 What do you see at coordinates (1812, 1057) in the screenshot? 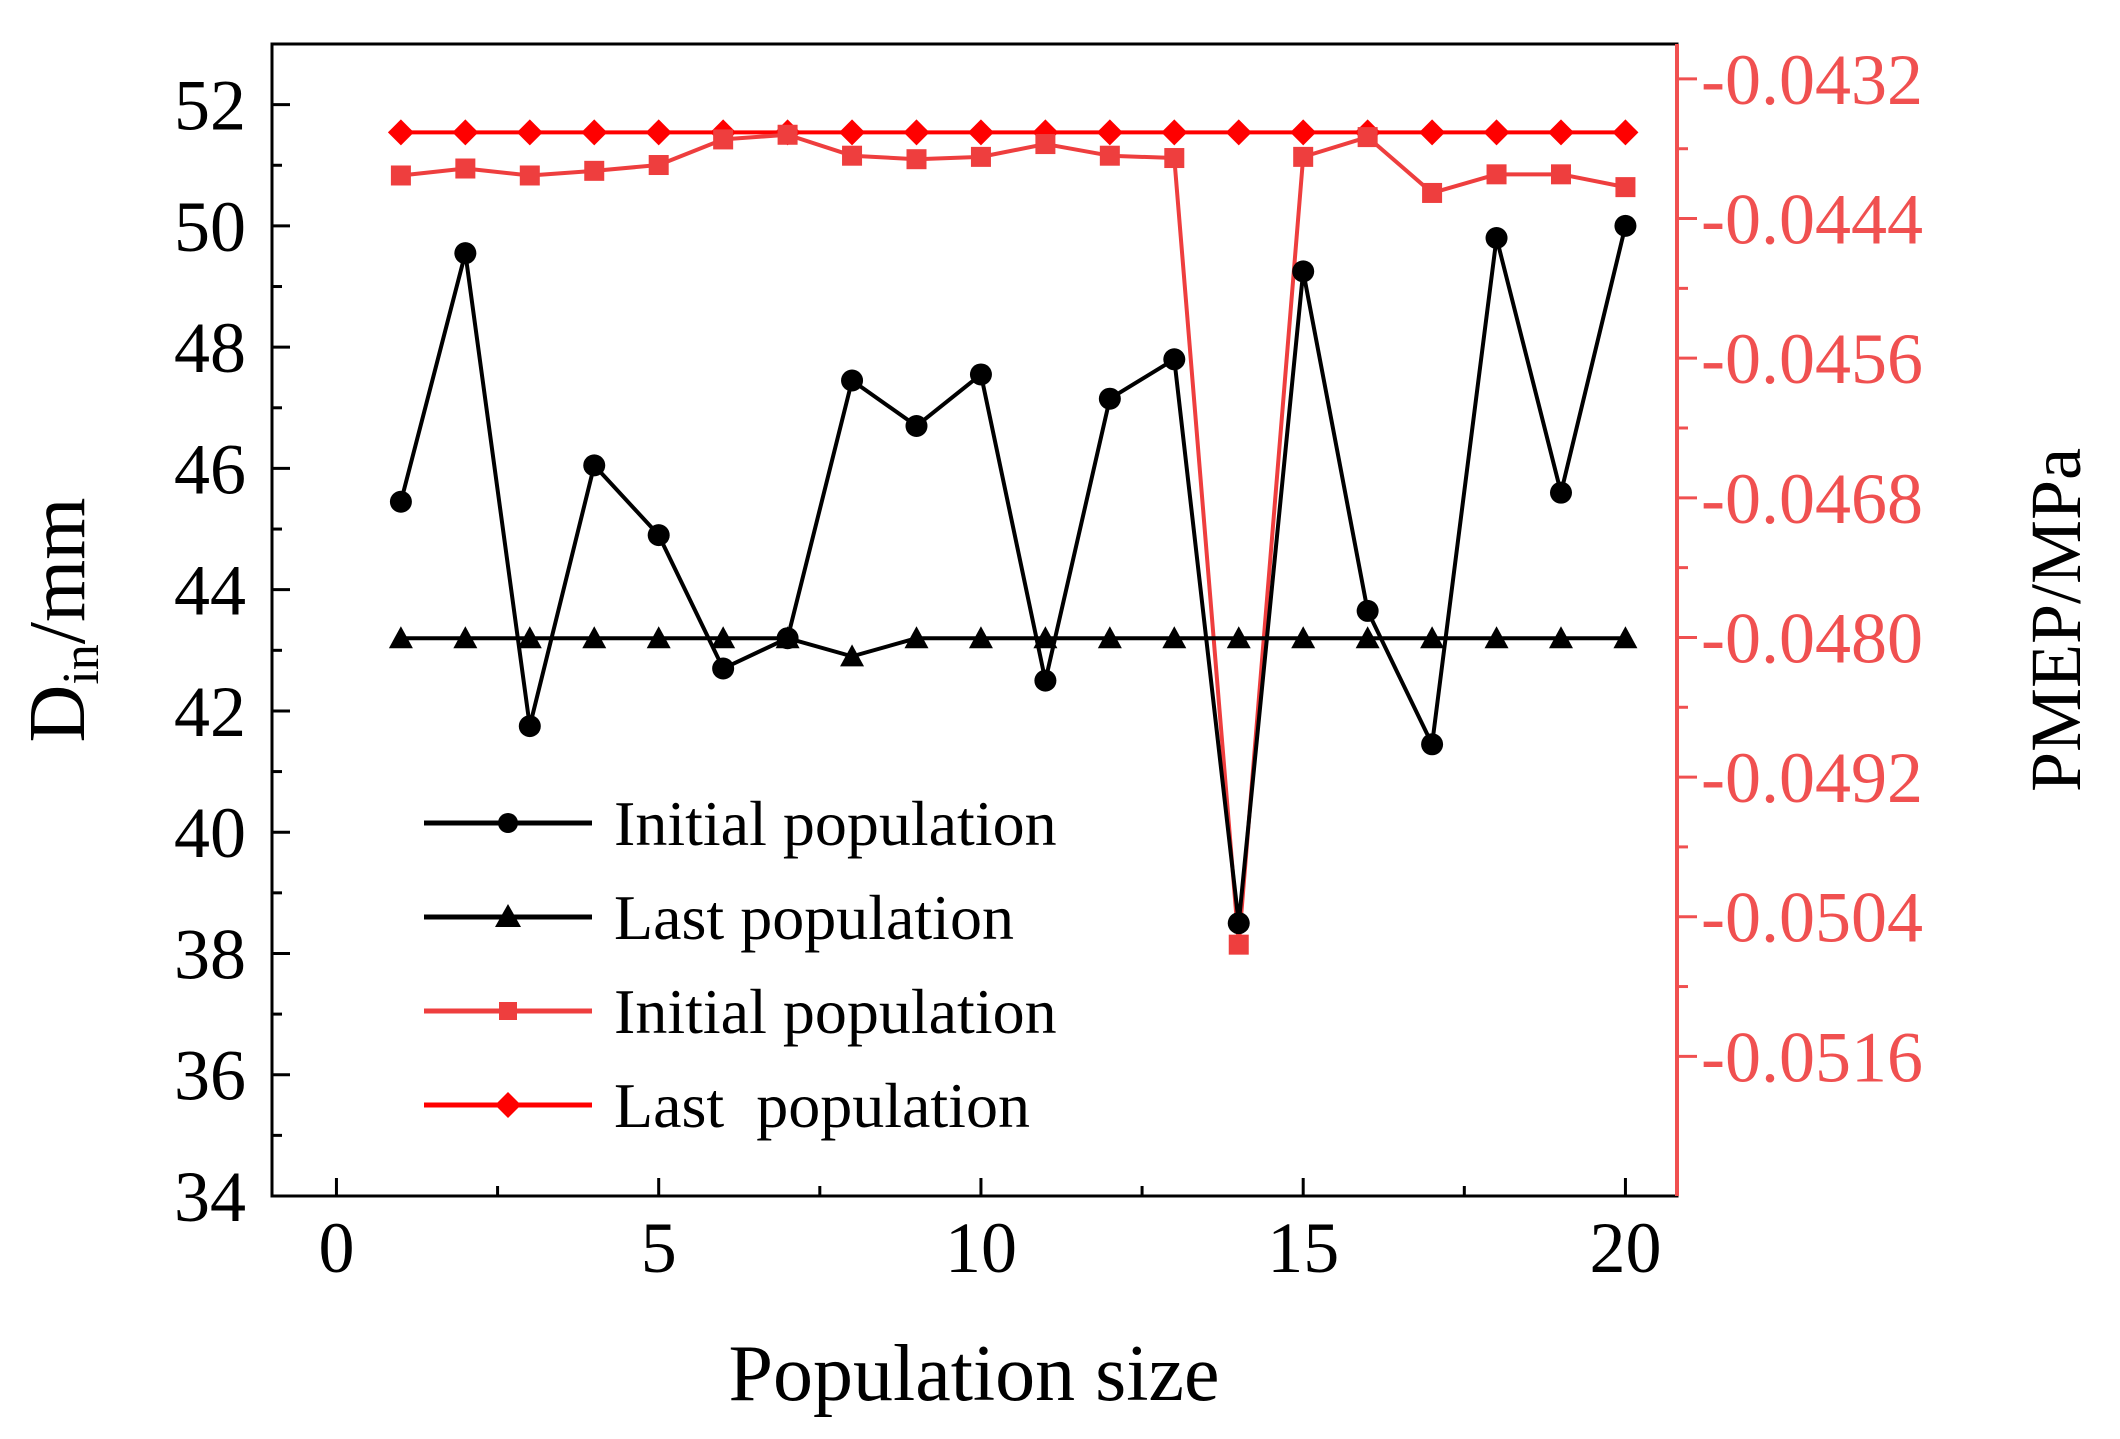
I see `y2-tick-label: -0.0516` at bounding box center [1812, 1057].